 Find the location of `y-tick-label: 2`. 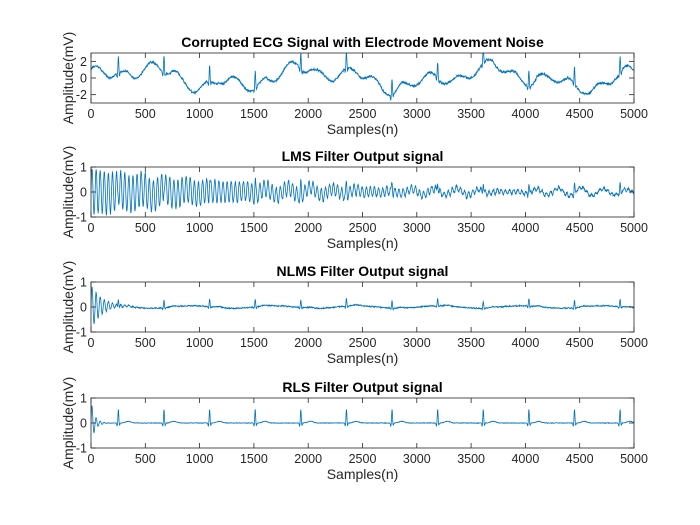

y-tick-label: 2 is located at coordinates (83, 62).